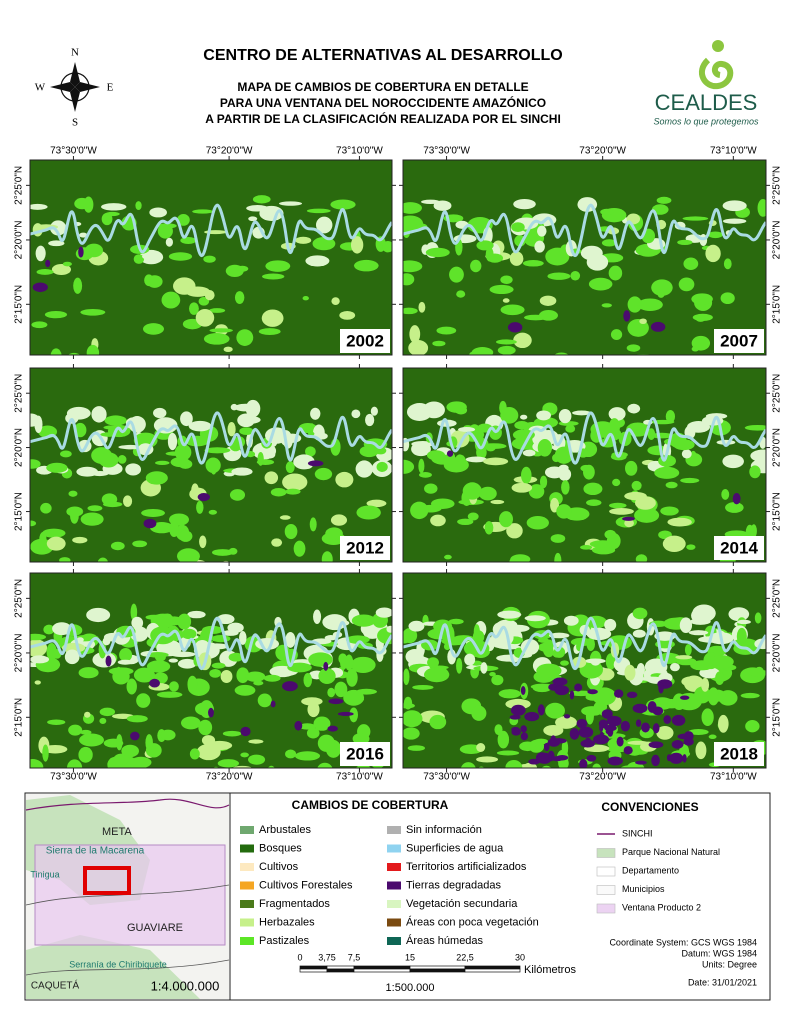 Image resolution: width=791 pixels, height=1029 pixels. What do you see at coordinates (733, 777) in the screenshot?
I see `longitude-label: 73°10'0"W` at bounding box center [733, 777].